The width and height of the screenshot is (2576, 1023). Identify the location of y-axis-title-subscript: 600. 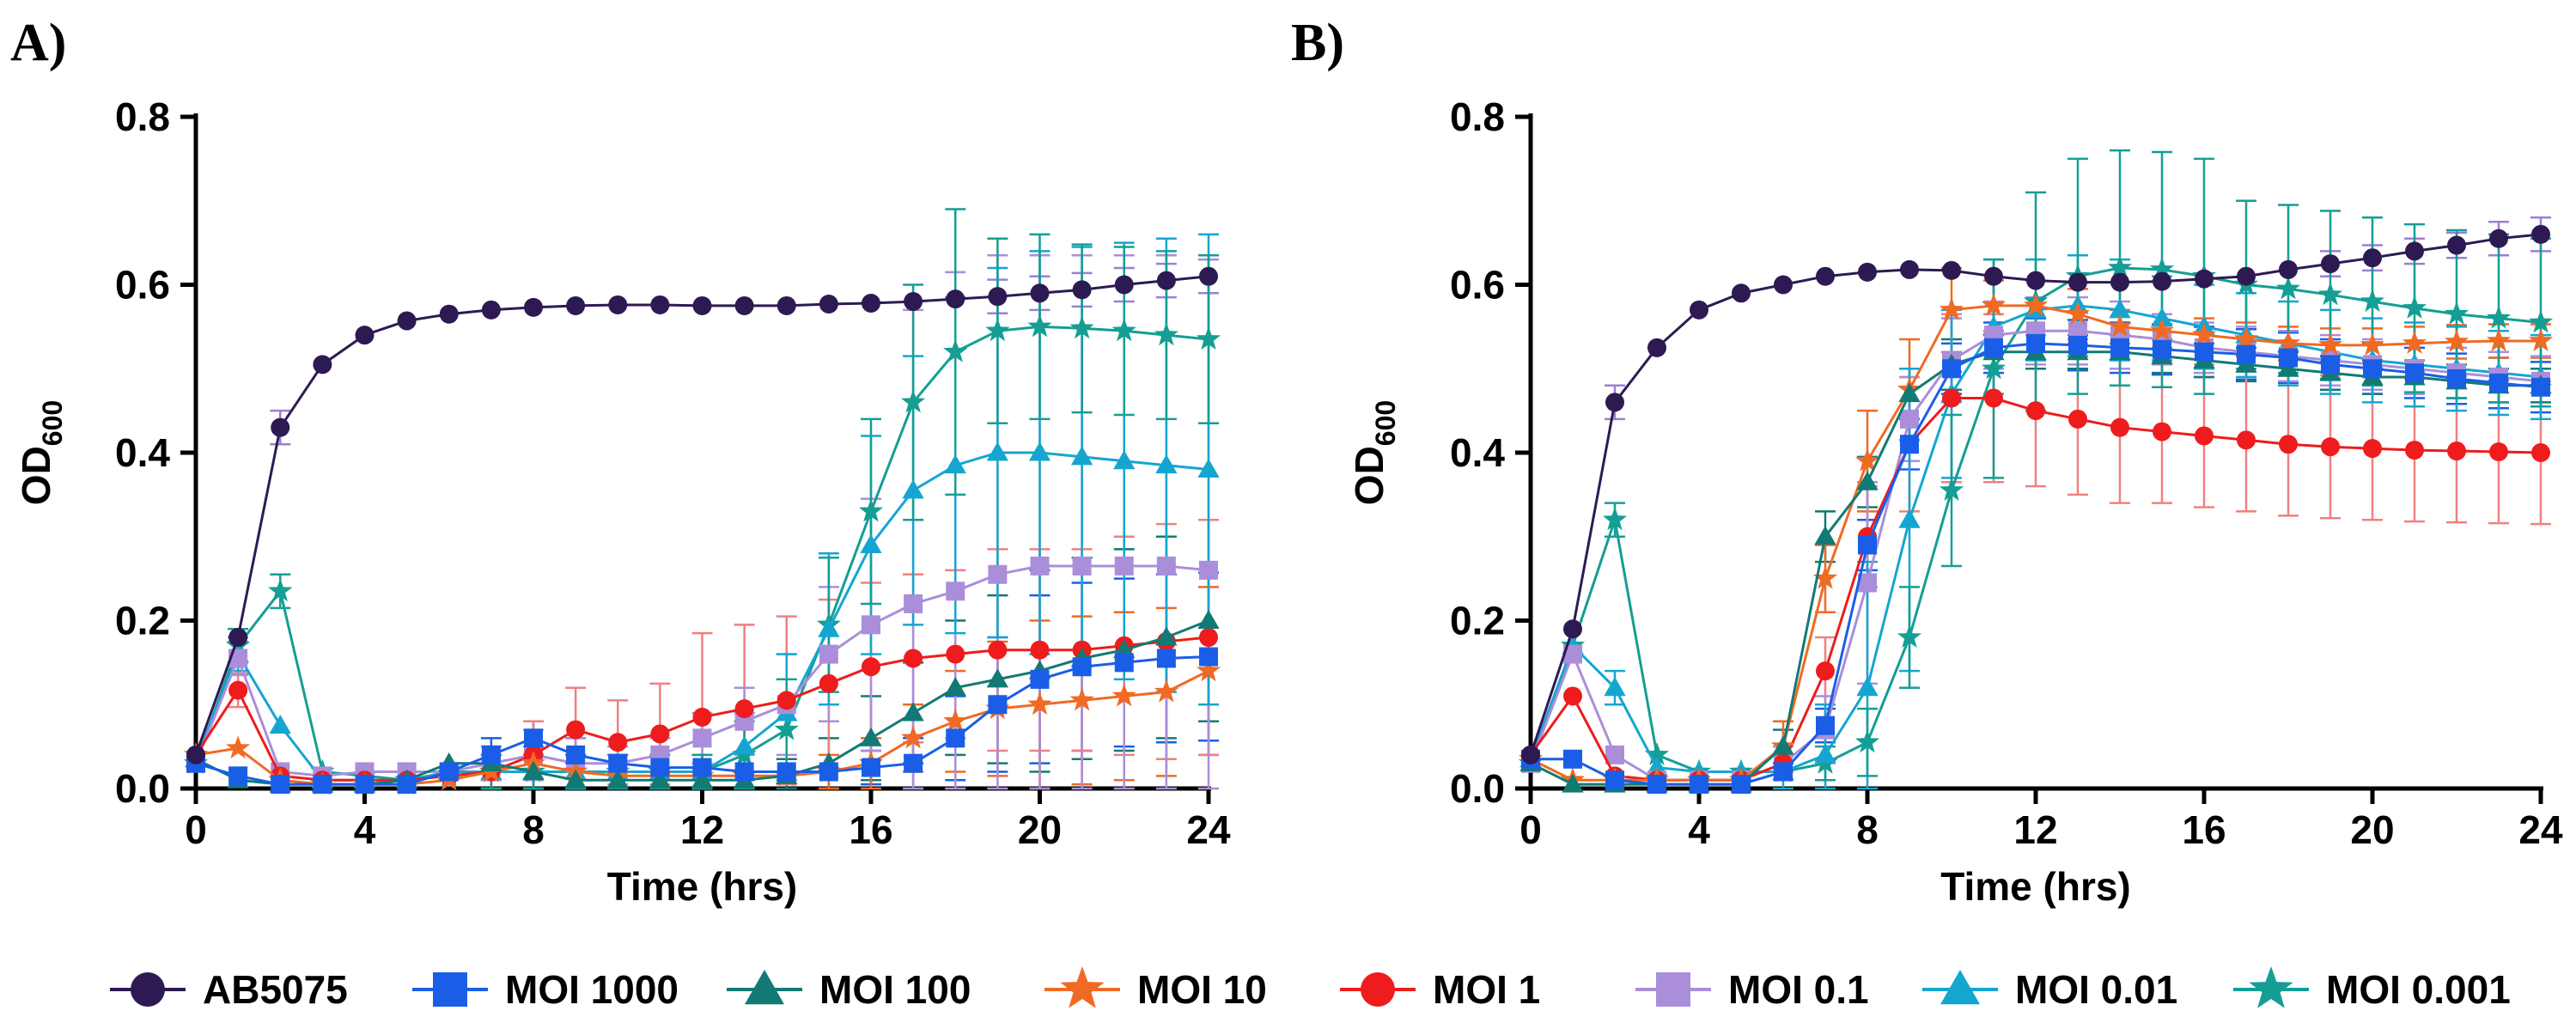
(1385, 423).